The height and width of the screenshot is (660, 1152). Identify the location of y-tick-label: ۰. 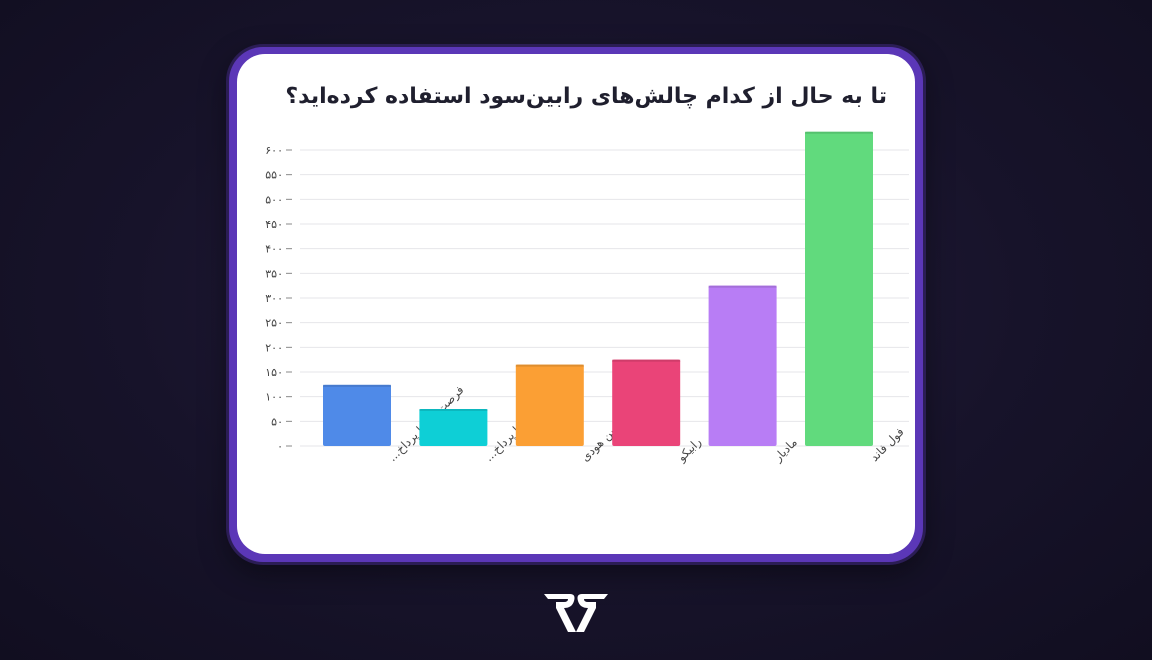
(280, 446).